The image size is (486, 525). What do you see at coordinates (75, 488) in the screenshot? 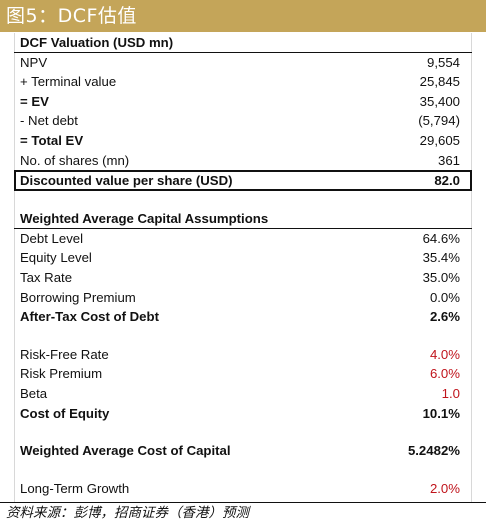
I see `row-label: Long-Term Growth` at bounding box center [75, 488].